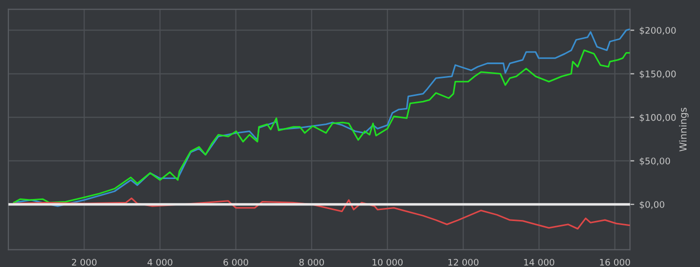 This screenshot has height=267, width=700. Describe the element at coordinates (684, 130) in the screenshot. I see `y-axis-title: Winnings` at that location.